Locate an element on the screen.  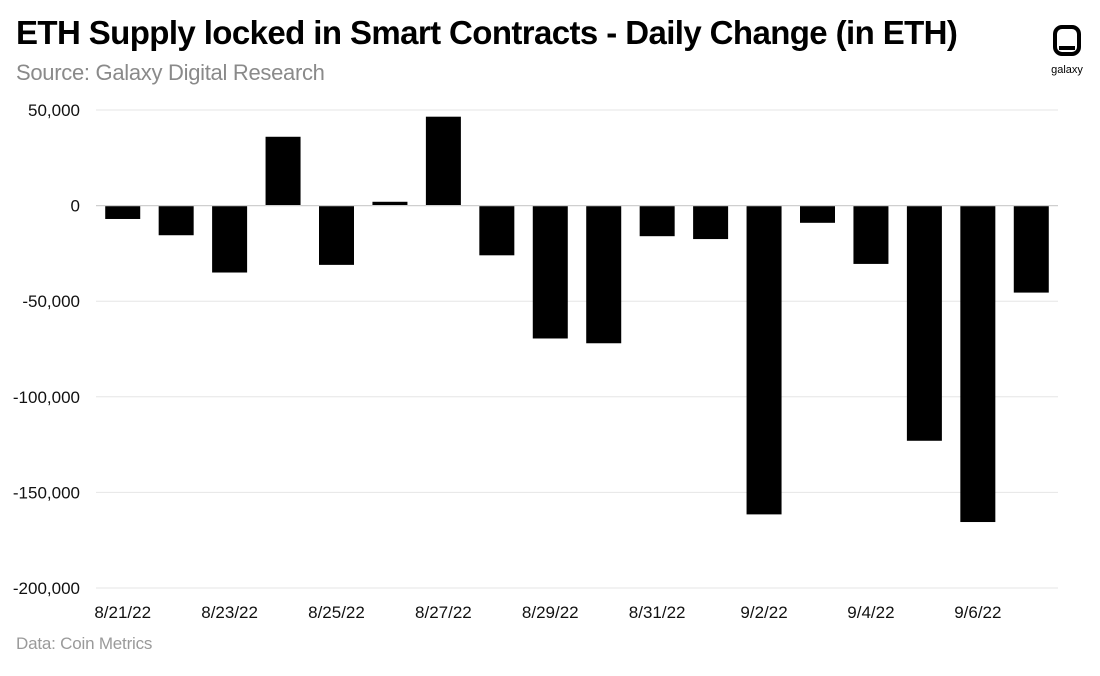
y-tick-label: -100,000 is located at coordinates (46, 397).